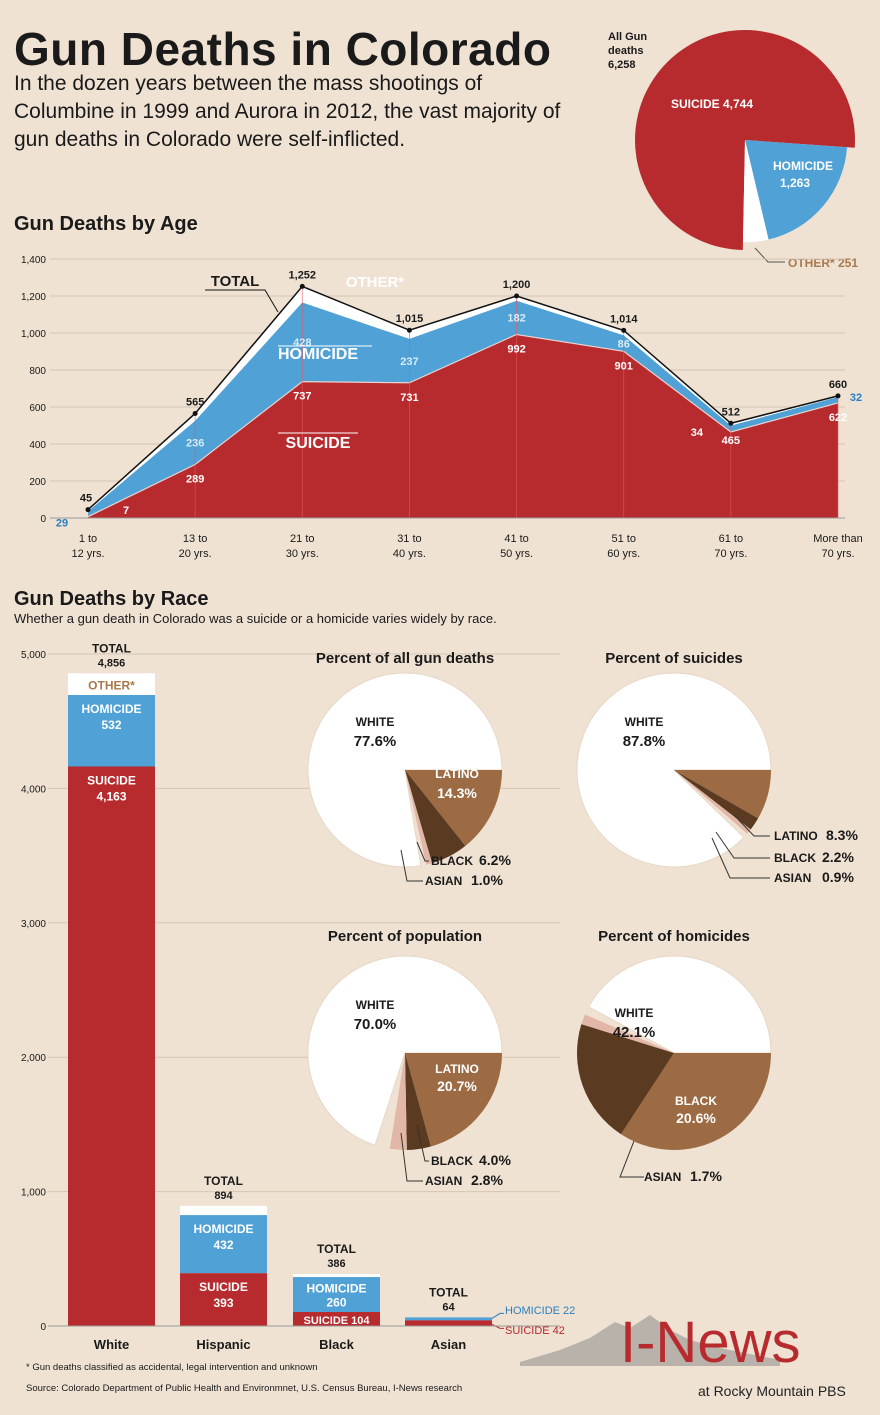  What do you see at coordinates (33, 1193) in the screenshot?
I see `race-ytick-label: 1,000` at bounding box center [33, 1193].